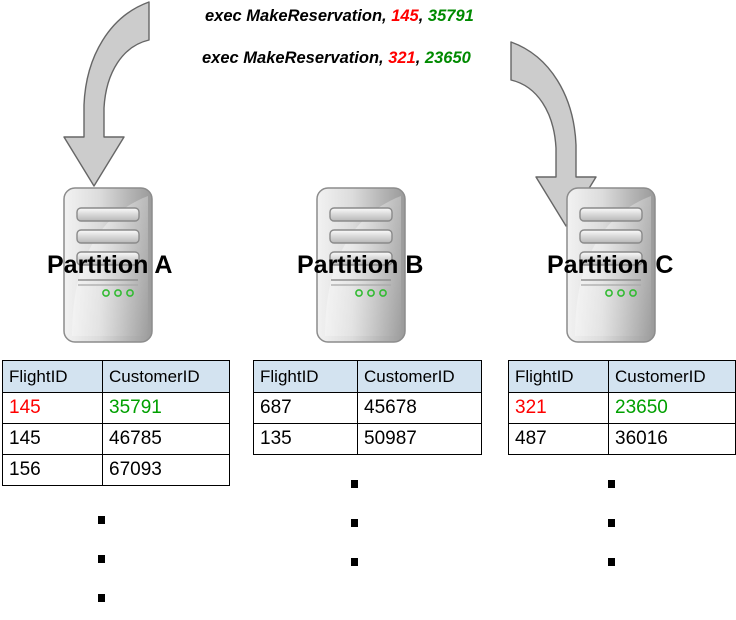 The width and height of the screenshot is (736, 620). I want to click on cell-customerid: 45678, so click(419, 408).